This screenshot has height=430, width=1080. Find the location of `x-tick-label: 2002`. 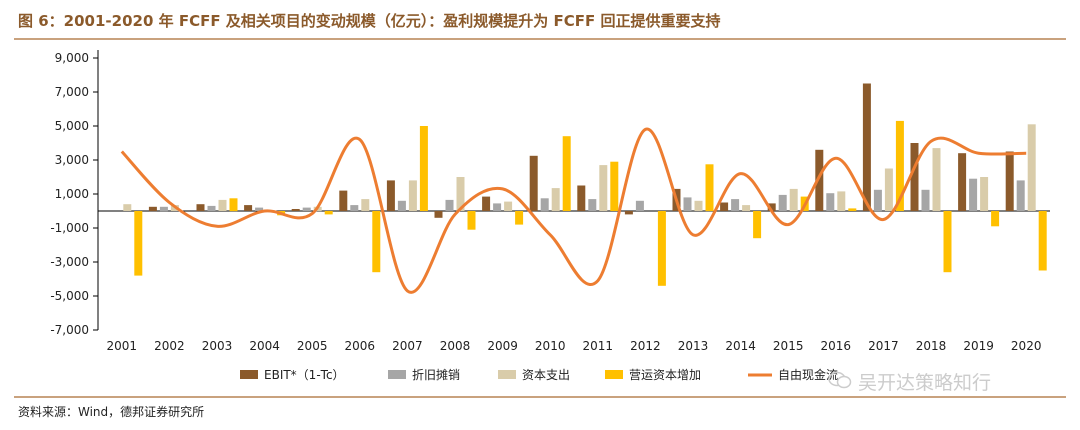

x-tick-label: 2002 is located at coordinates (169, 346).